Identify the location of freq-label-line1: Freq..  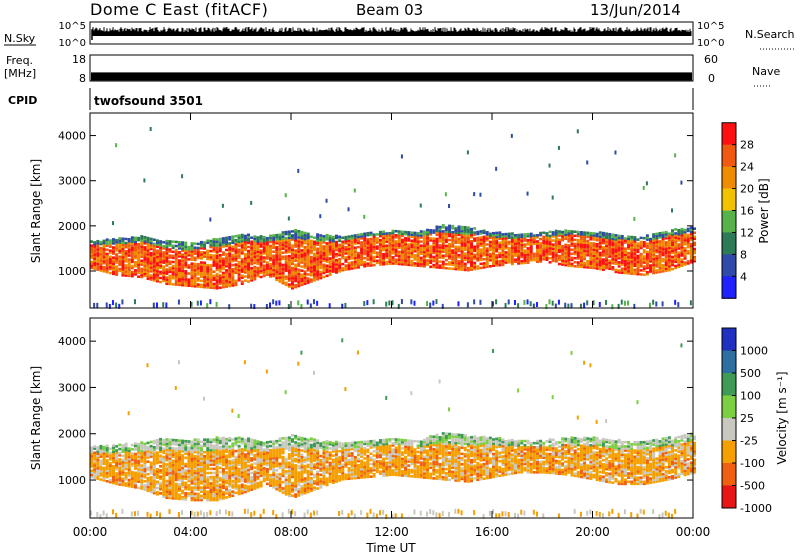
(19, 60).